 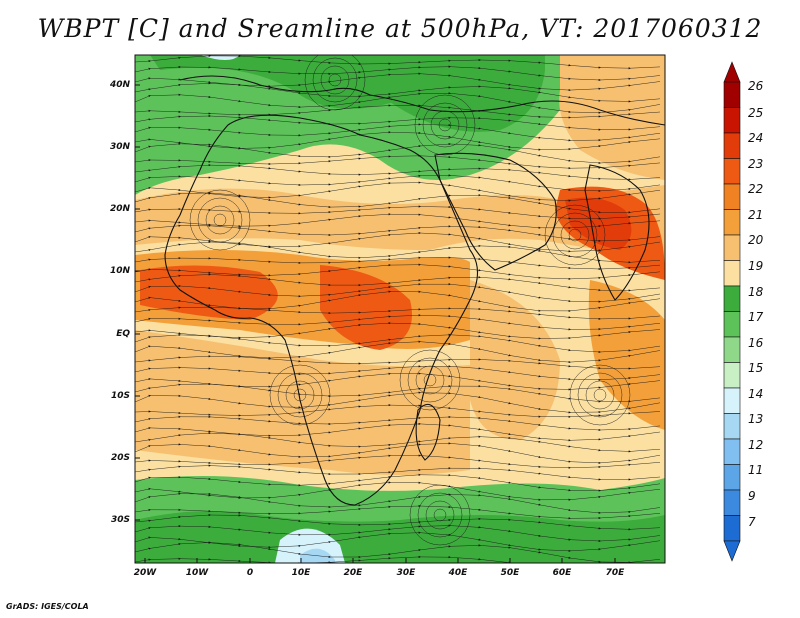 What do you see at coordinates (732, 72) in the screenshot?
I see `colorbar-top-arrow` at bounding box center [732, 72].